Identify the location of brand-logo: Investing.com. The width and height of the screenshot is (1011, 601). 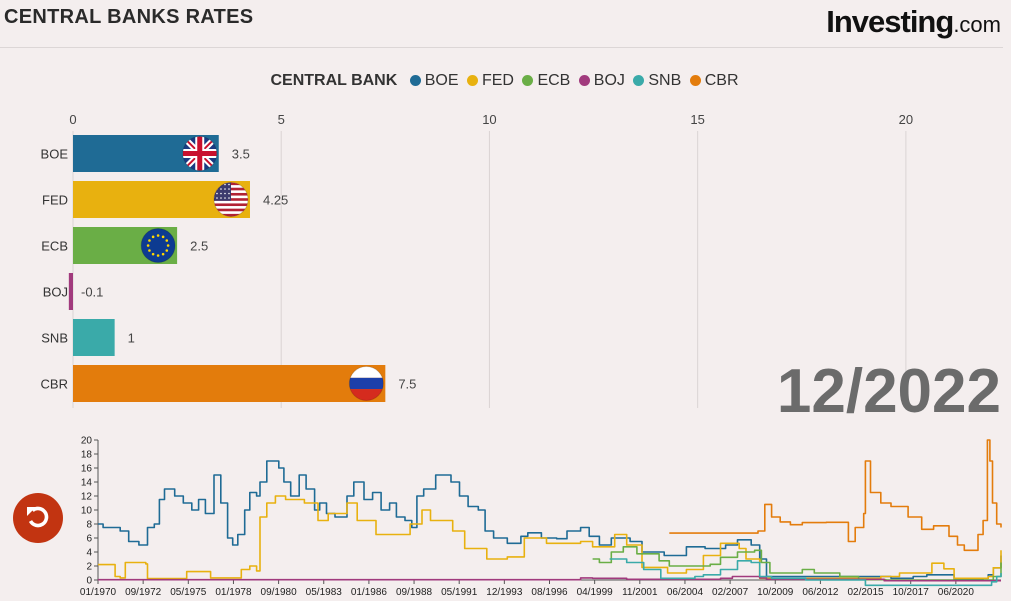
(913, 22).